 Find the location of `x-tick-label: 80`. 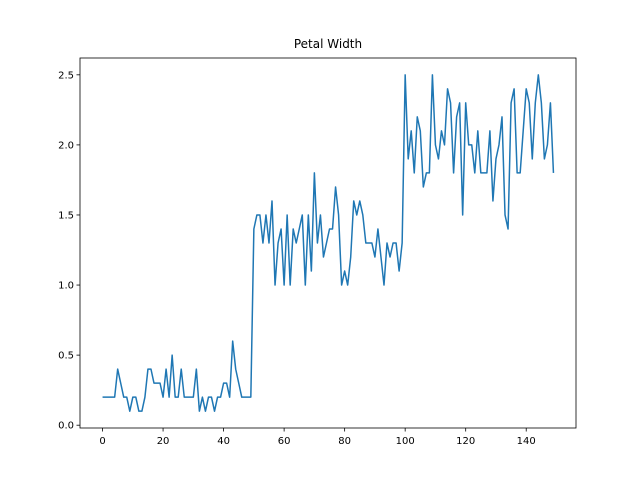

x-tick-label: 80 is located at coordinates (344, 441).